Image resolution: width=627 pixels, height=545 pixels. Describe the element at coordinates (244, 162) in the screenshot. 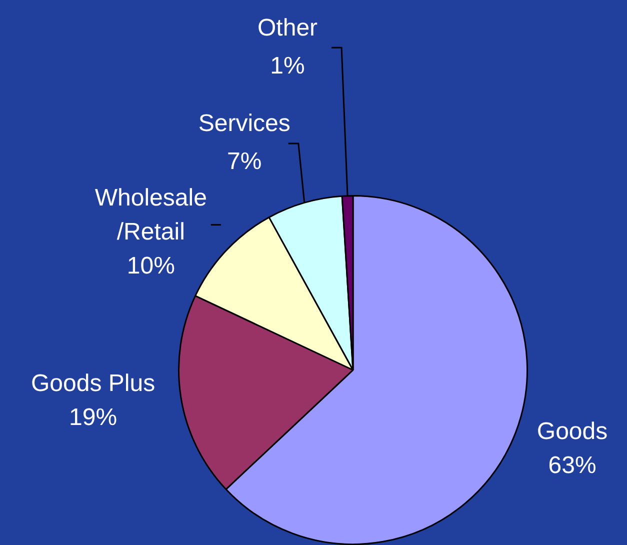

I see `data-label: 7%` at that location.